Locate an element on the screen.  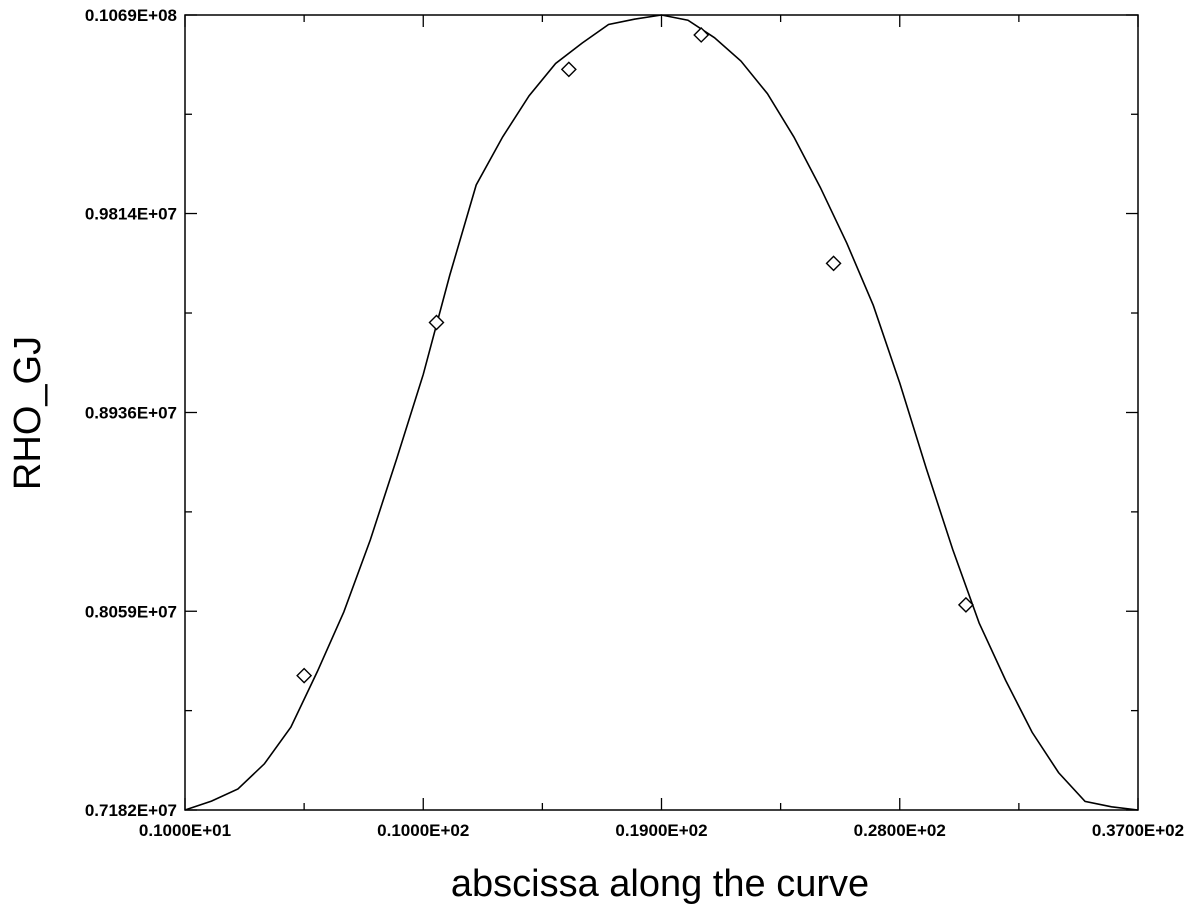
x-tick-label: 0.3700E+02 is located at coordinates (1138, 830).